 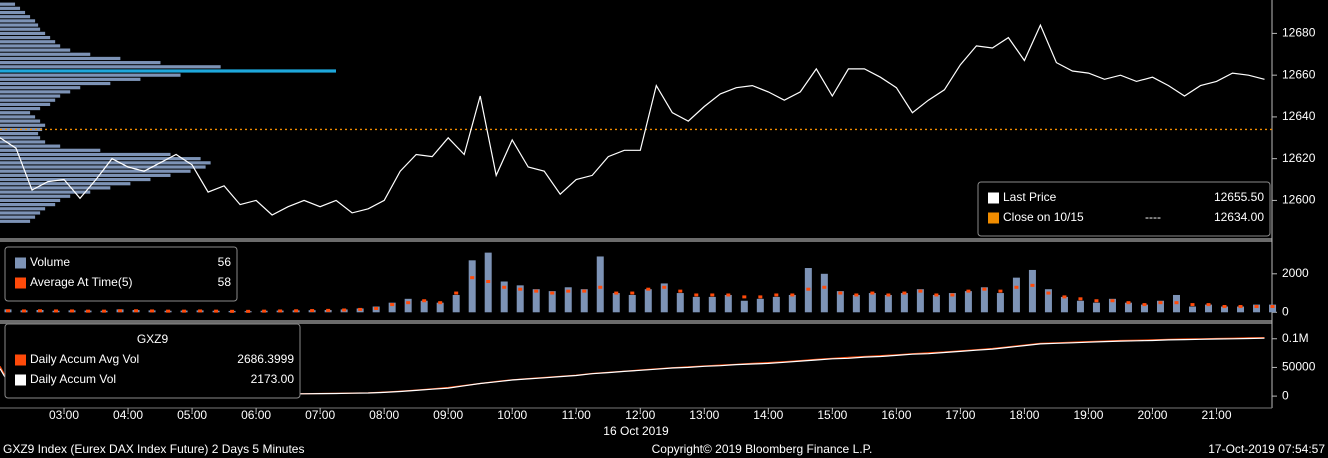 What do you see at coordinates (273, 379) in the screenshot?
I see `legend-value: 2173.00` at bounding box center [273, 379].